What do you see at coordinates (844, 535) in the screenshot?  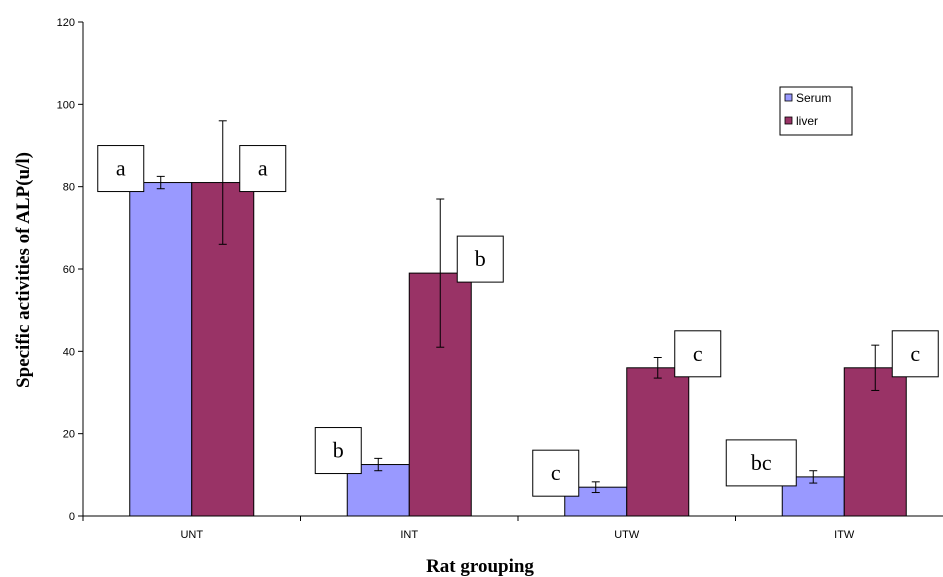 I see `x-tick-label: ITW` at bounding box center [844, 535].